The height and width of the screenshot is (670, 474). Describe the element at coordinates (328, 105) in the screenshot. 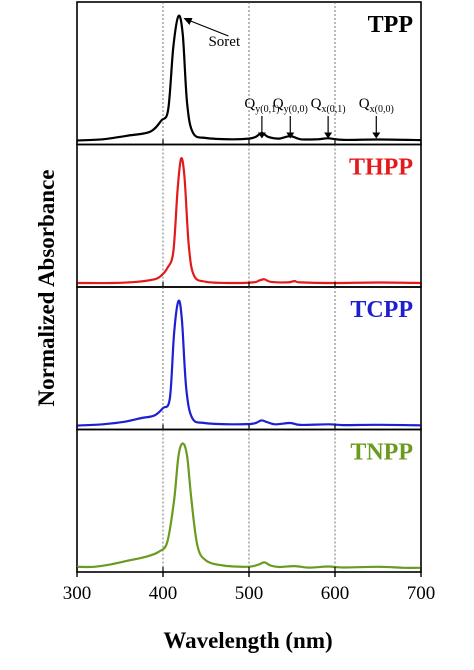

I see `annotation-label: Qx(0,1)` at that location.